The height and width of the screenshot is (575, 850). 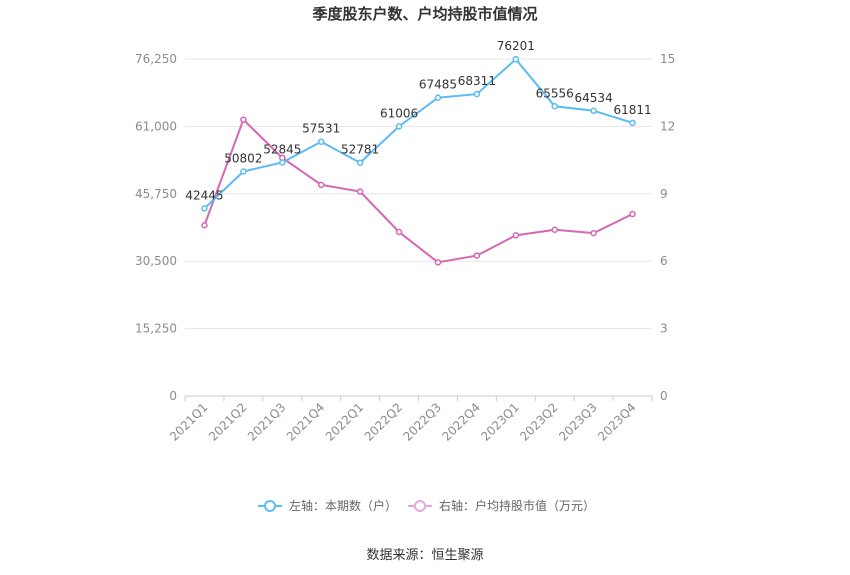 I want to click on data-label-left: 76201, so click(x=516, y=46).